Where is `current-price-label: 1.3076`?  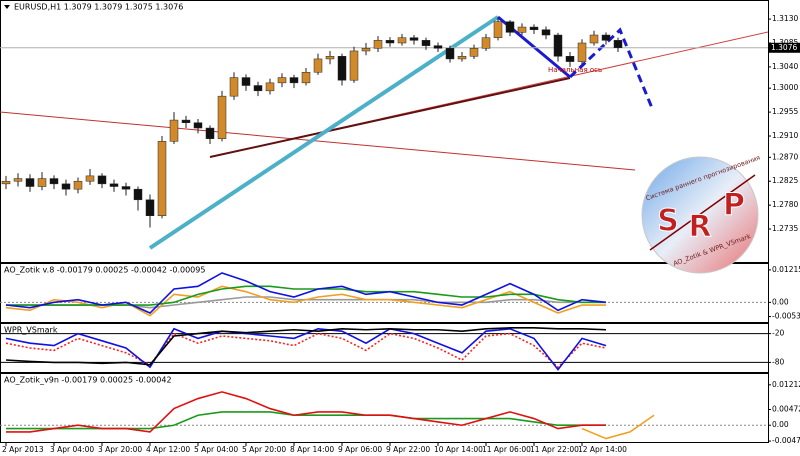
current-price-label: 1.3076 is located at coordinates (784, 47).